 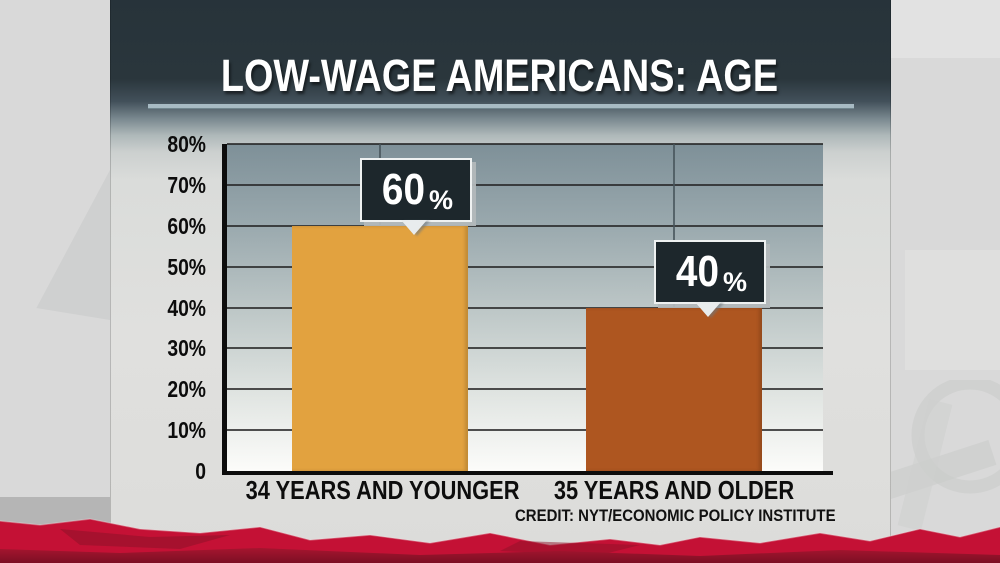 What do you see at coordinates (186, 430) in the screenshot?
I see `y-axis-label: 10%` at bounding box center [186, 430].